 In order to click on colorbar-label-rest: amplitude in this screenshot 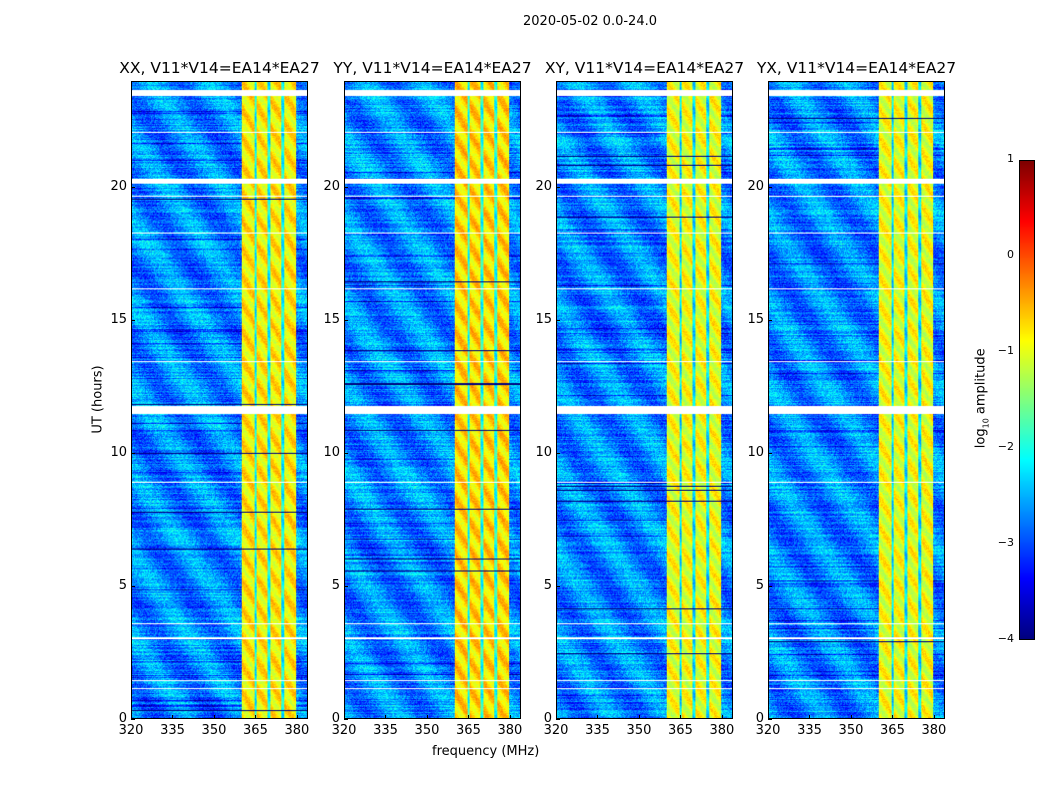, I will do `click(981, 383)`.